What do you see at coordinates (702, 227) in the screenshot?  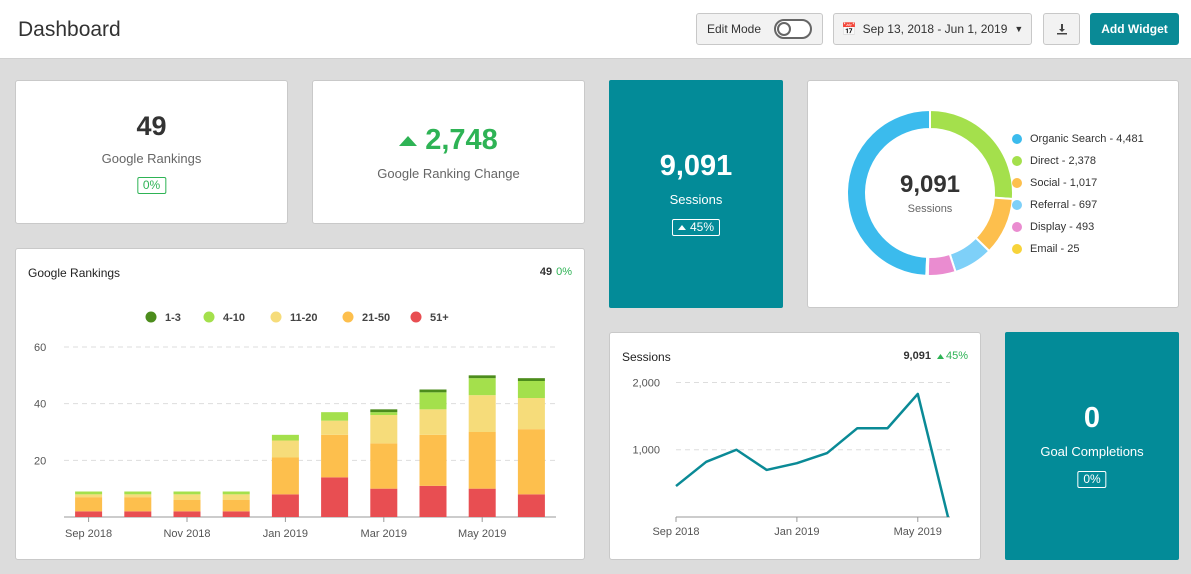 I see `sessions-badge-value: 45%` at bounding box center [702, 227].